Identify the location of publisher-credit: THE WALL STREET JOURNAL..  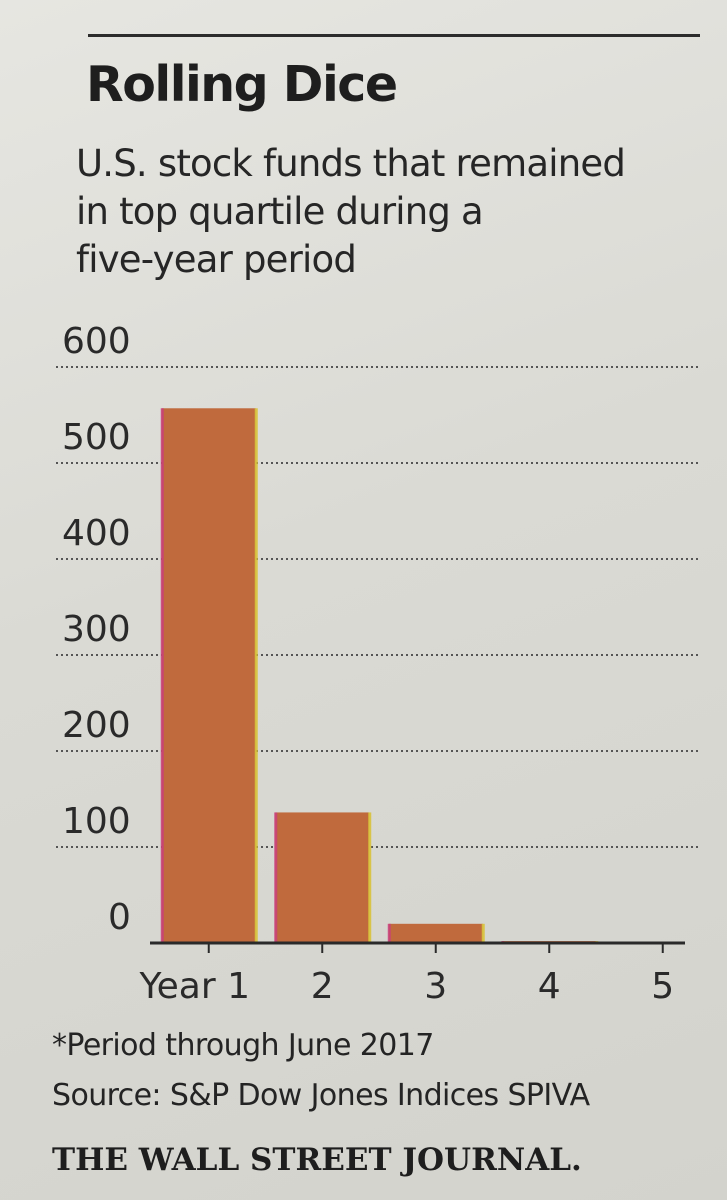
(317, 1160).